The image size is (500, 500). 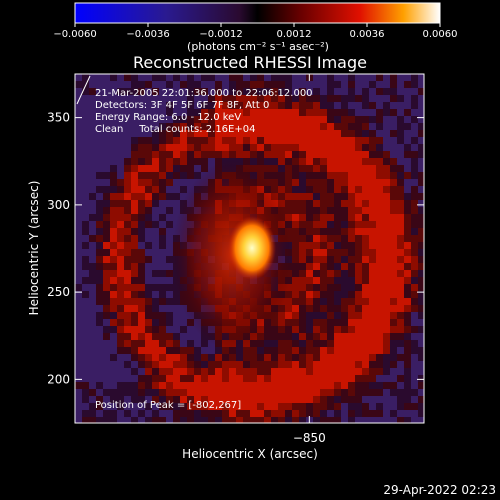 I want to click on x-tick-label: −850, so click(x=309, y=438).